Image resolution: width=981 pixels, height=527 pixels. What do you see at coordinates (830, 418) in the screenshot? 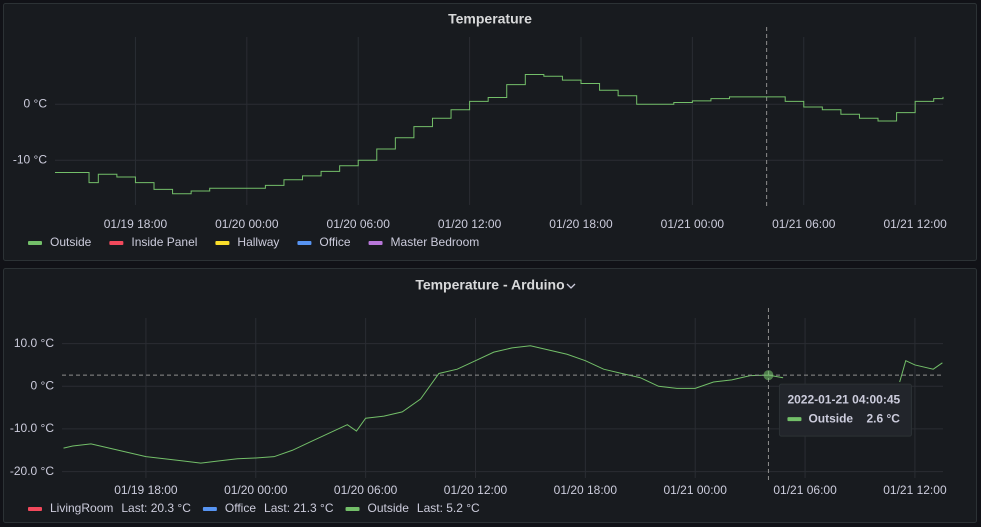
I see `tooltip-name: Outside` at bounding box center [830, 418].